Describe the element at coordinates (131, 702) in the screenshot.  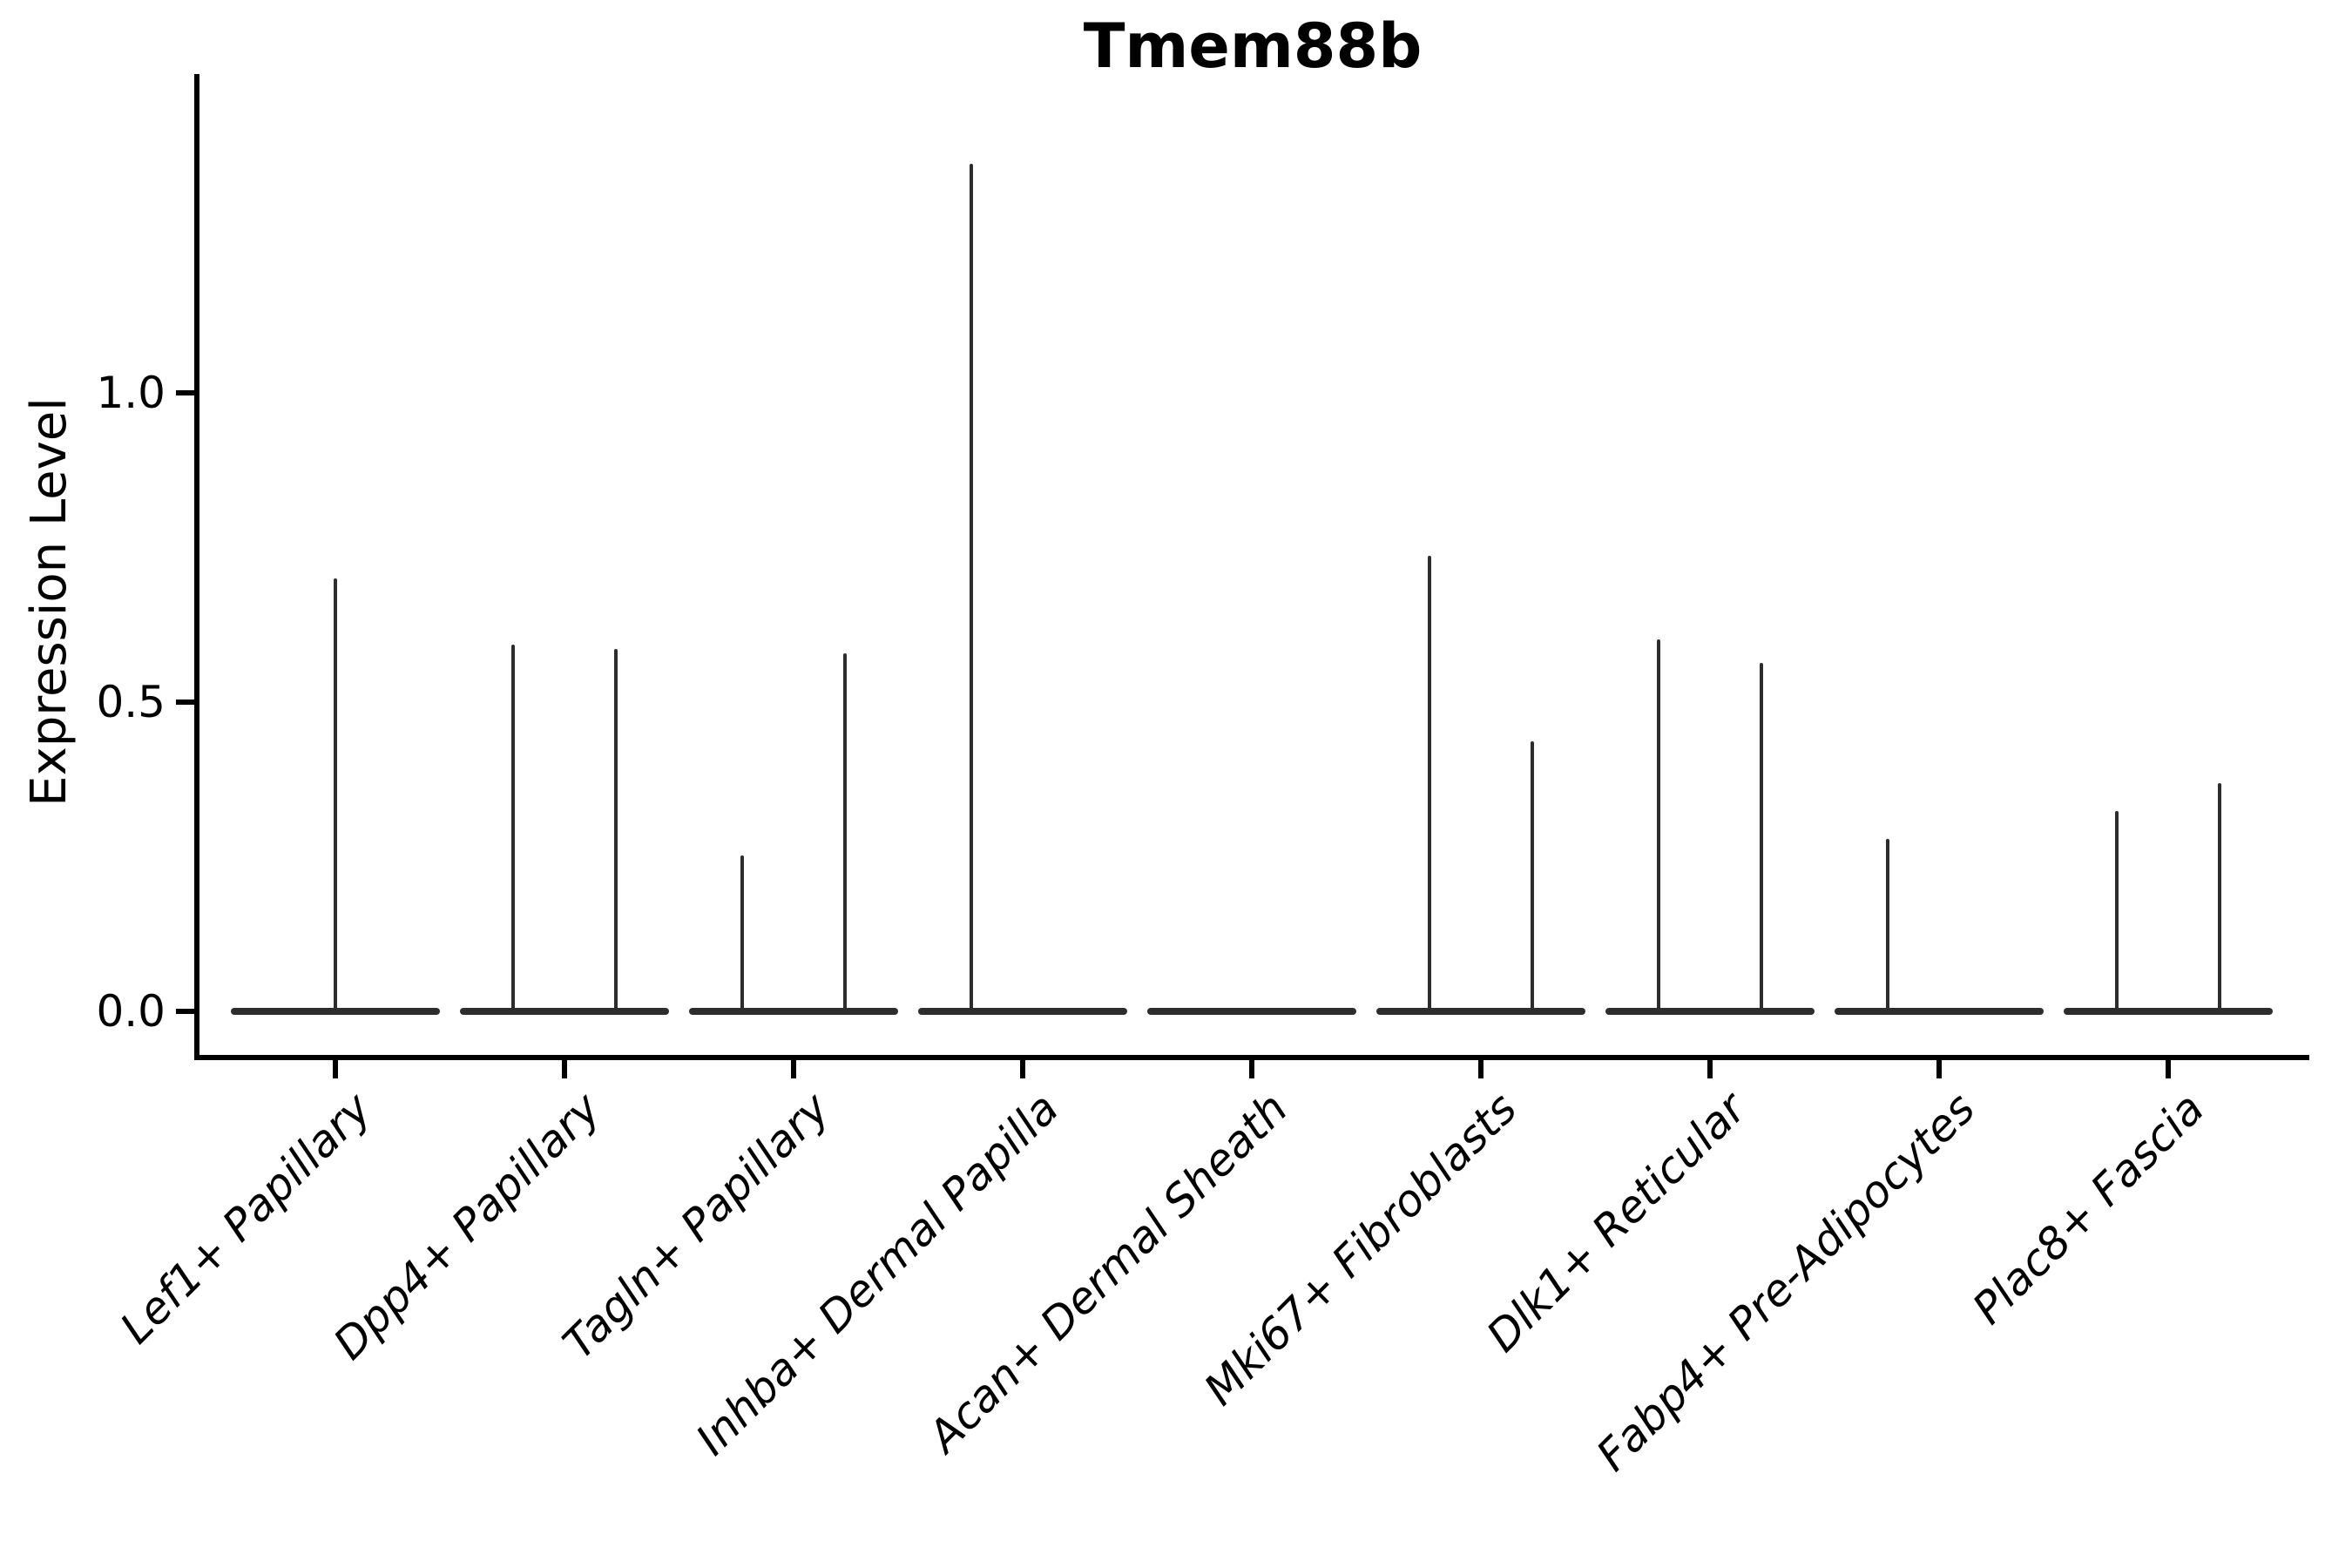
I see `y-tick-label: 0.5` at that location.